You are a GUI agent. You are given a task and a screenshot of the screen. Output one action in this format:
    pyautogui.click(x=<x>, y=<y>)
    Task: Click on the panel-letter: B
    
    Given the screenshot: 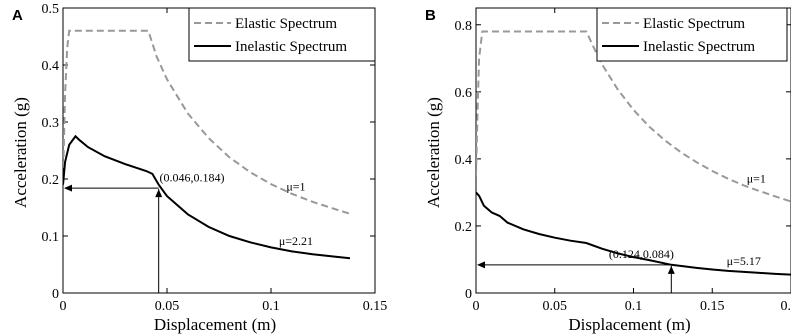 What is the action you would take?
    pyautogui.click(x=430, y=15)
    